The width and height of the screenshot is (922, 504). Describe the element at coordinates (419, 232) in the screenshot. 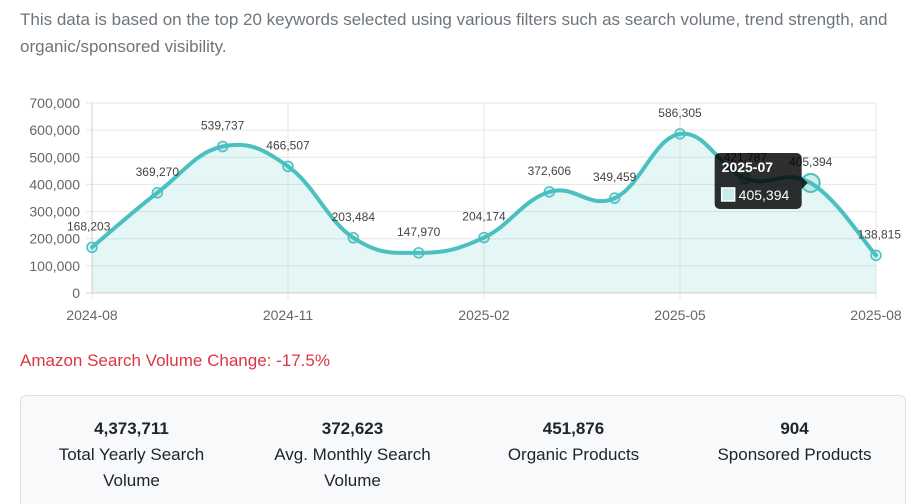

I see `data-label: 147,970` at that location.